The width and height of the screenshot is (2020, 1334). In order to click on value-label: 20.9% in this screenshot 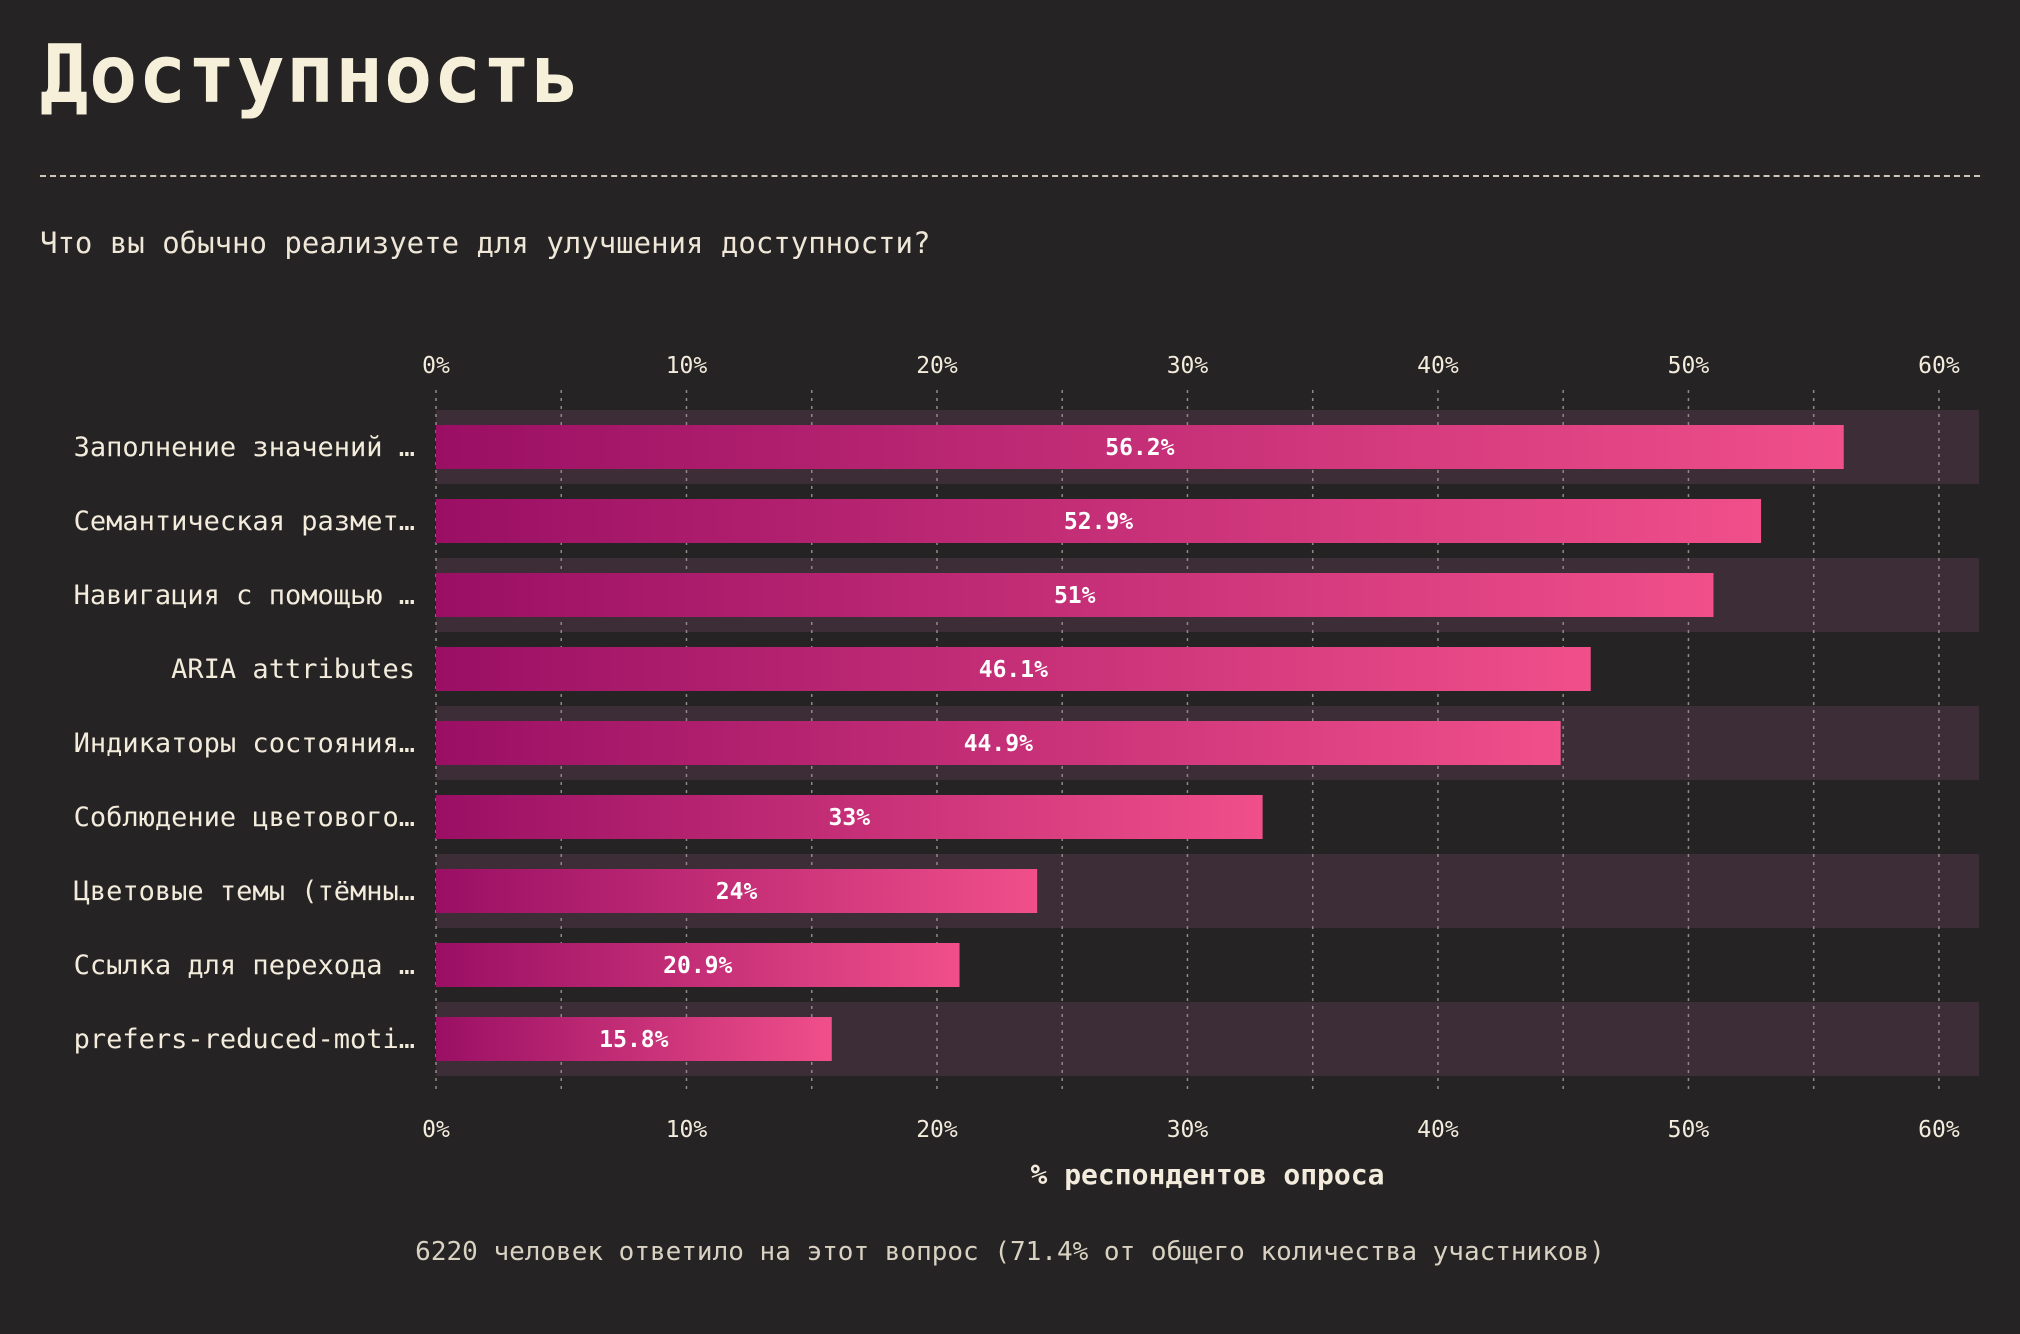, I will do `click(697, 966)`.